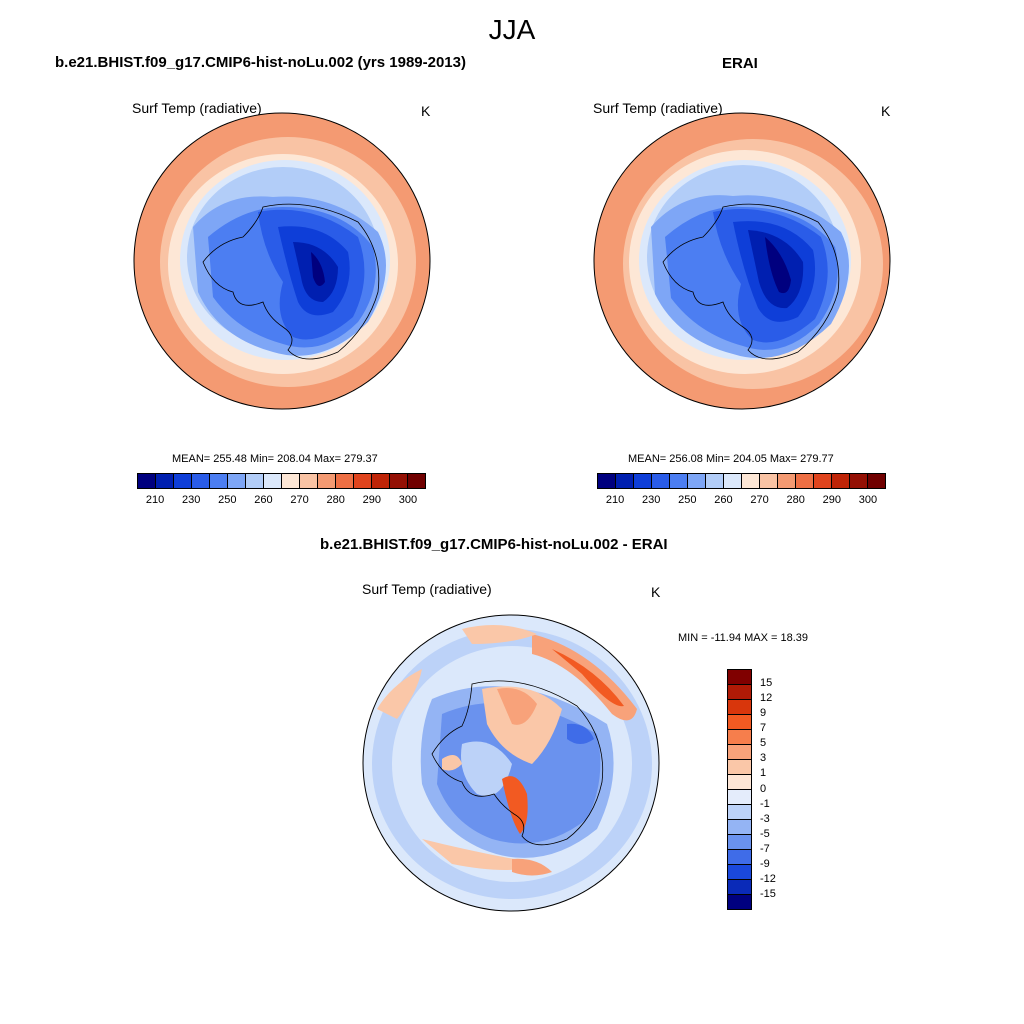 Image resolution: width=1024 pixels, height=1024 pixels. Describe the element at coordinates (765, 833) in the screenshot. I see `colorbar-tick-label: -5` at that location.